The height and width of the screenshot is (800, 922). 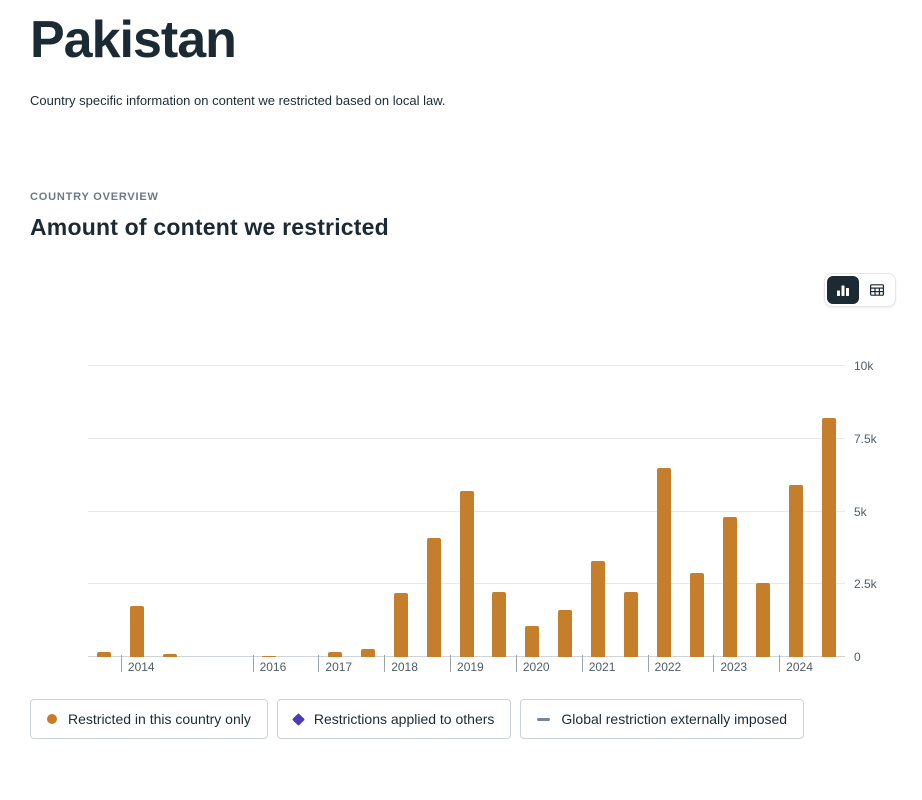 I want to click on x-axis-label: 2019, so click(x=470, y=667).